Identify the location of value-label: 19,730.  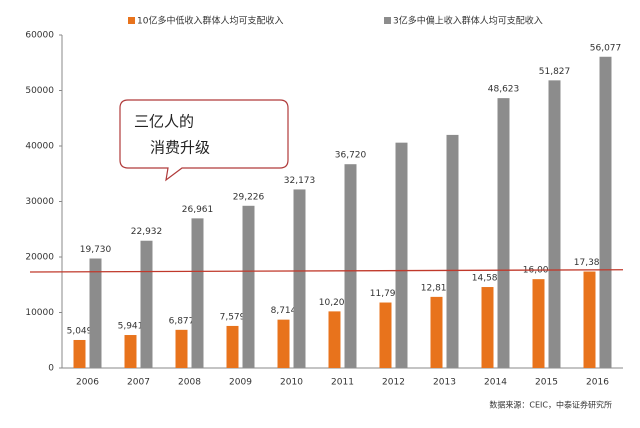
(96, 250).